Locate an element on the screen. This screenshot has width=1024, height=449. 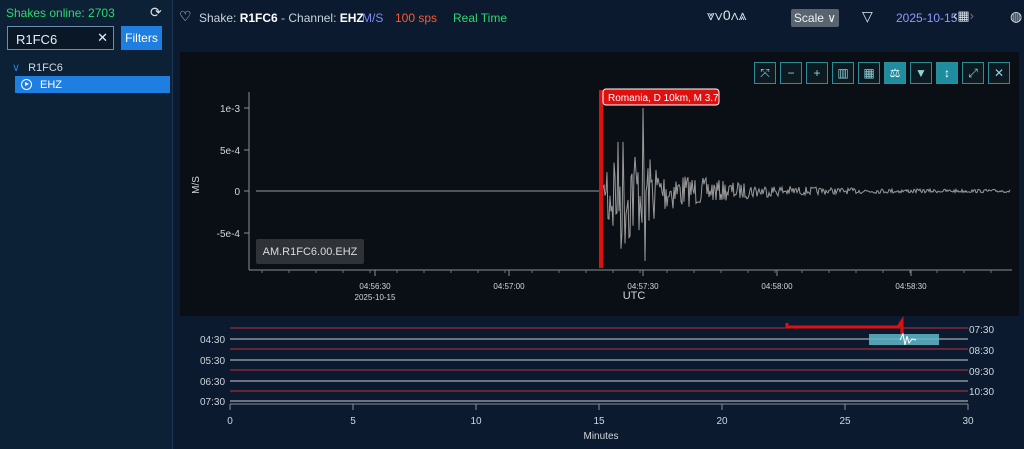
helicorder-x-tick-label: 25 is located at coordinates (845, 421).